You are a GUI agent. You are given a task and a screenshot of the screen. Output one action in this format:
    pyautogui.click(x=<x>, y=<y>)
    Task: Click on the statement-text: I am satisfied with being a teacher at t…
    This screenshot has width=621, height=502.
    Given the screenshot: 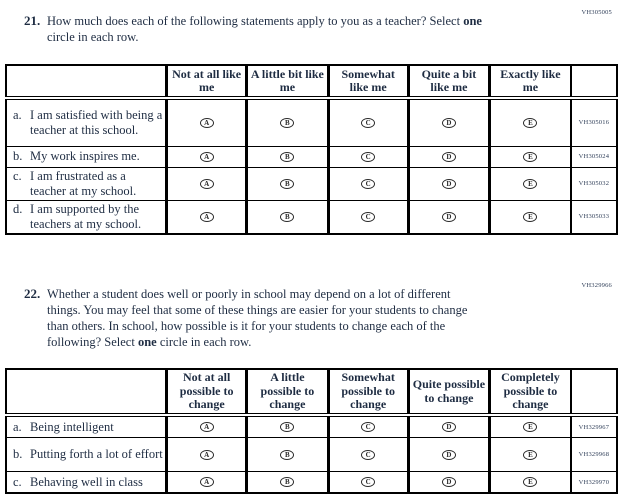 What is the action you would take?
    pyautogui.click(x=96, y=122)
    